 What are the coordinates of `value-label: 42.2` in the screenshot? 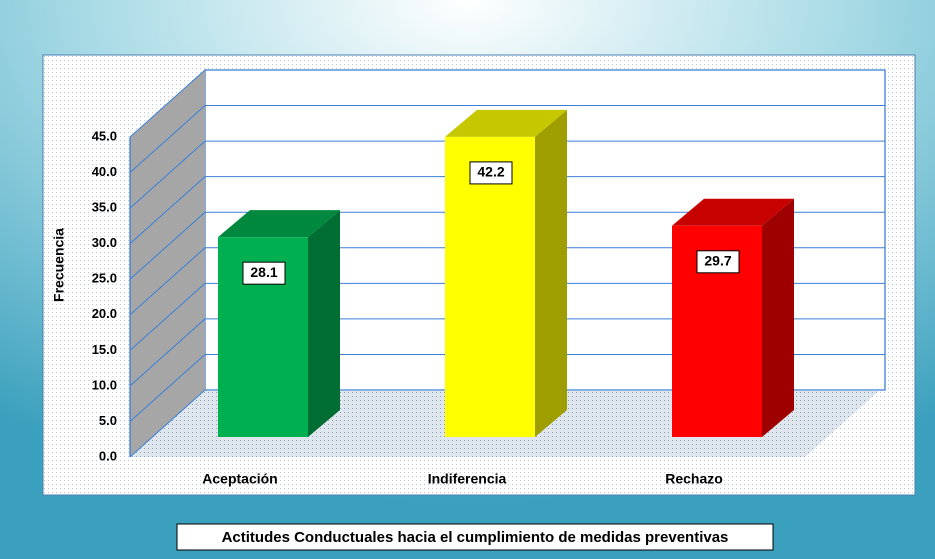 It's located at (490, 172).